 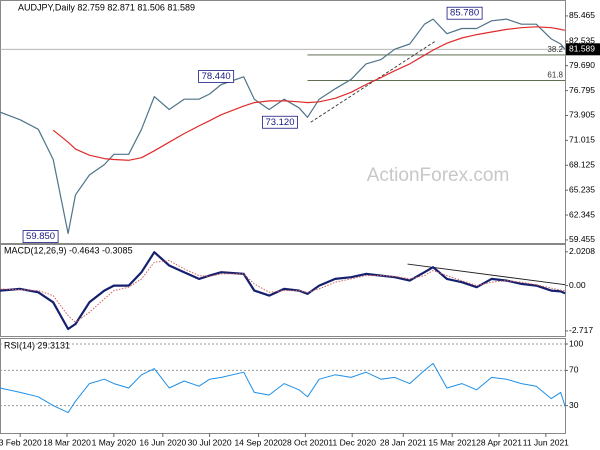 What do you see at coordinates (574, 405) in the screenshot?
I see `y-tick-label: 30` at bounding box center [574, 405].